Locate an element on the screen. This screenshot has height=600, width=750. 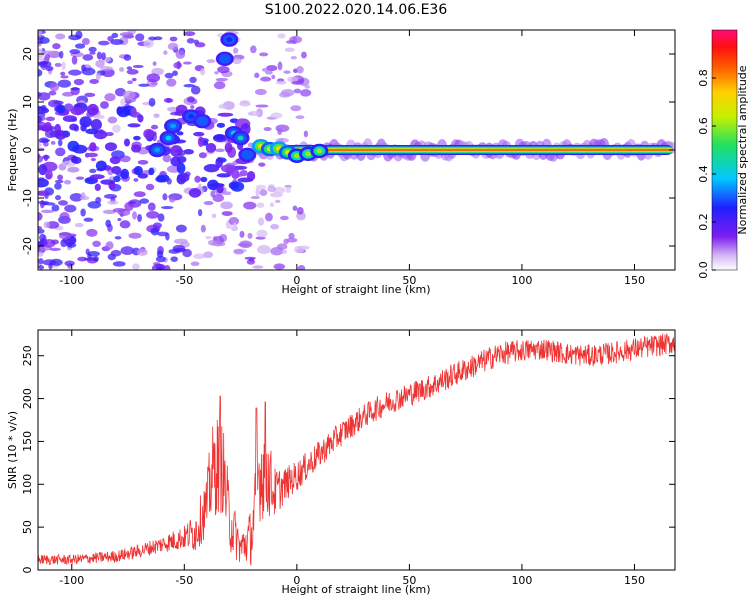
spectrogram-ytick-label: 0 is located at coordinates (27, 150).